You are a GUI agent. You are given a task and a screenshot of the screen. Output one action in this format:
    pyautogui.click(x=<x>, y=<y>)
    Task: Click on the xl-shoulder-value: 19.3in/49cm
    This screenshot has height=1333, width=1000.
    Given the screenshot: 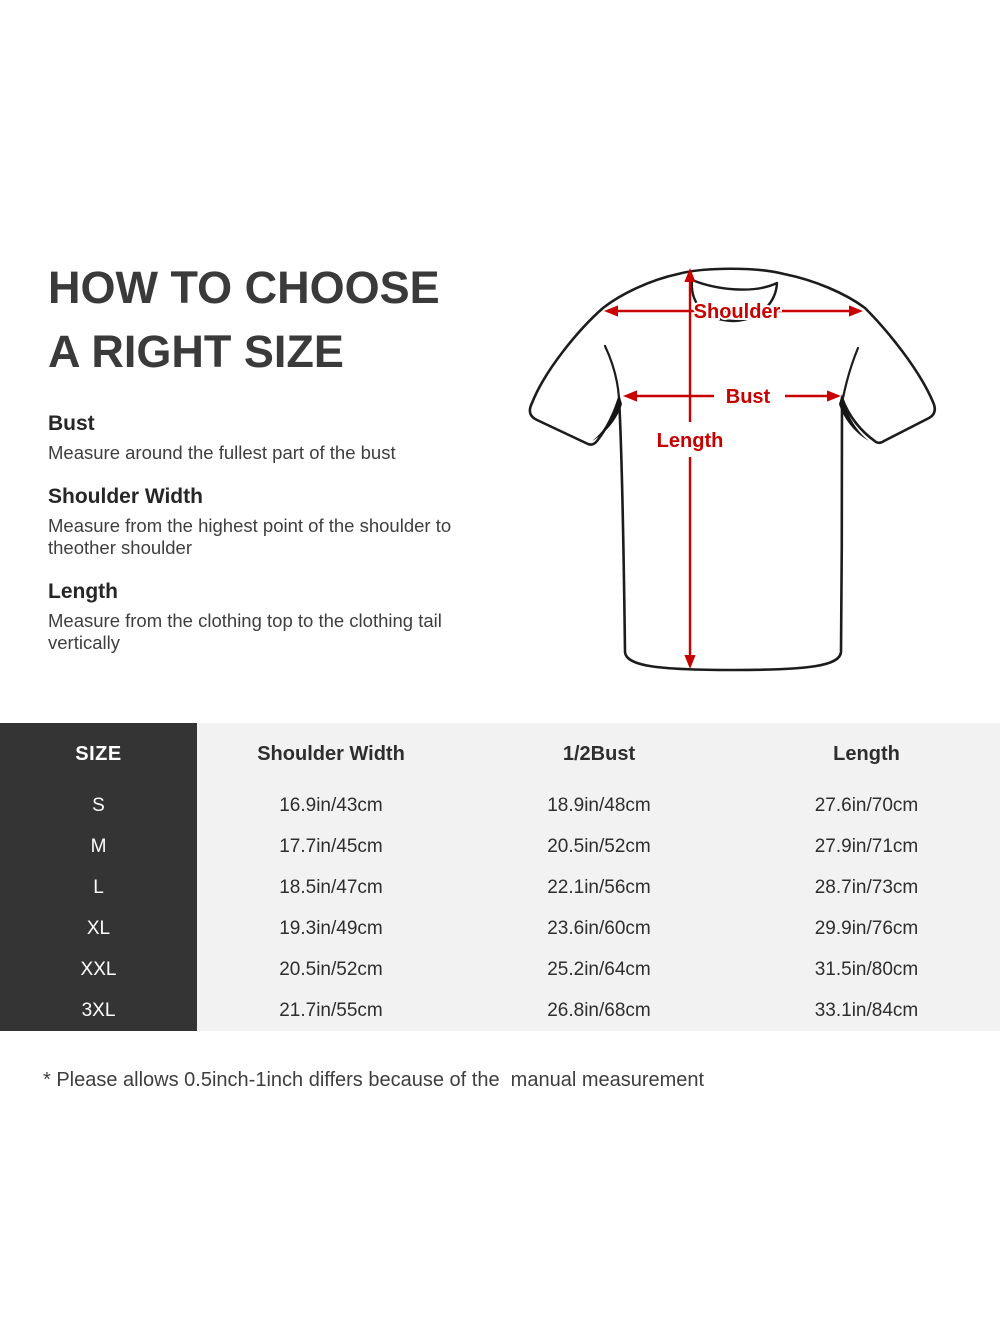 What is the action you would take?
    pyautogui.click(x=331, y=928)
    